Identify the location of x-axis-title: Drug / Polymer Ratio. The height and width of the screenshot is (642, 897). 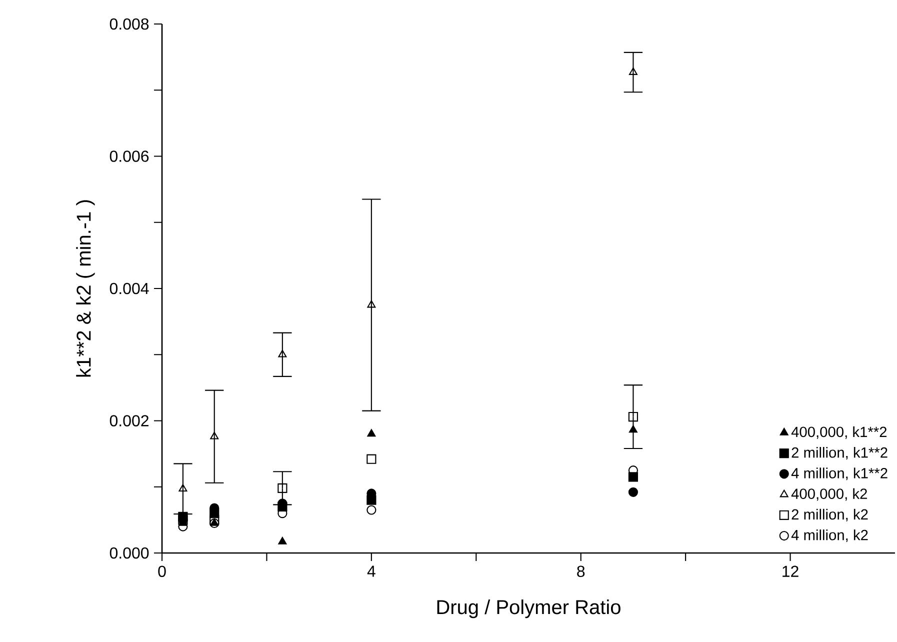
(528, 609).